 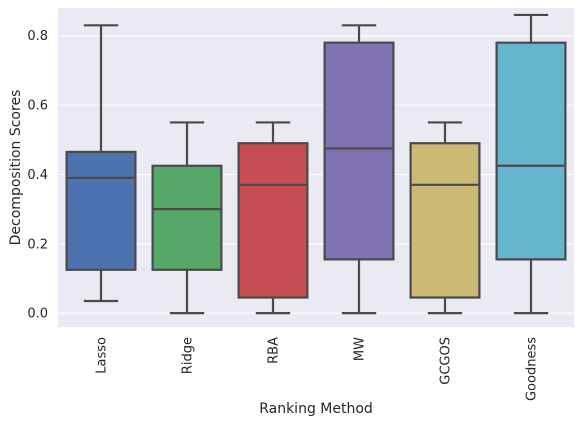 I want to click on box-mw, so click(x=359, y=169).